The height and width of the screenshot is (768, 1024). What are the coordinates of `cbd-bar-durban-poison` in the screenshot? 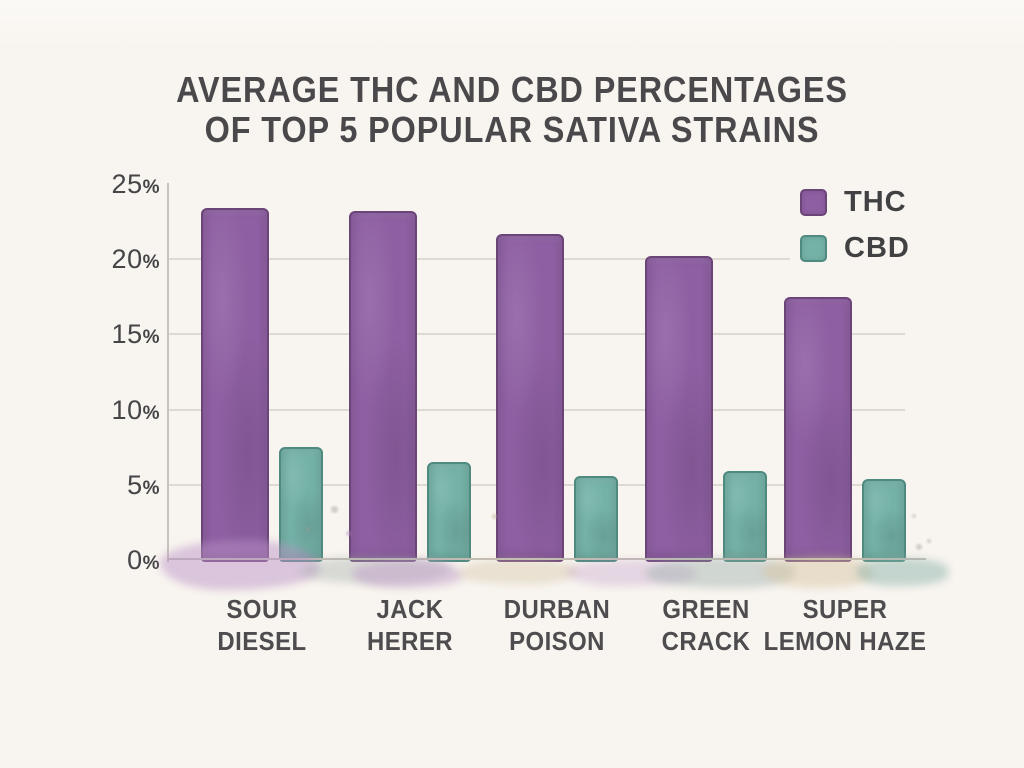 It's located at (596, 518).